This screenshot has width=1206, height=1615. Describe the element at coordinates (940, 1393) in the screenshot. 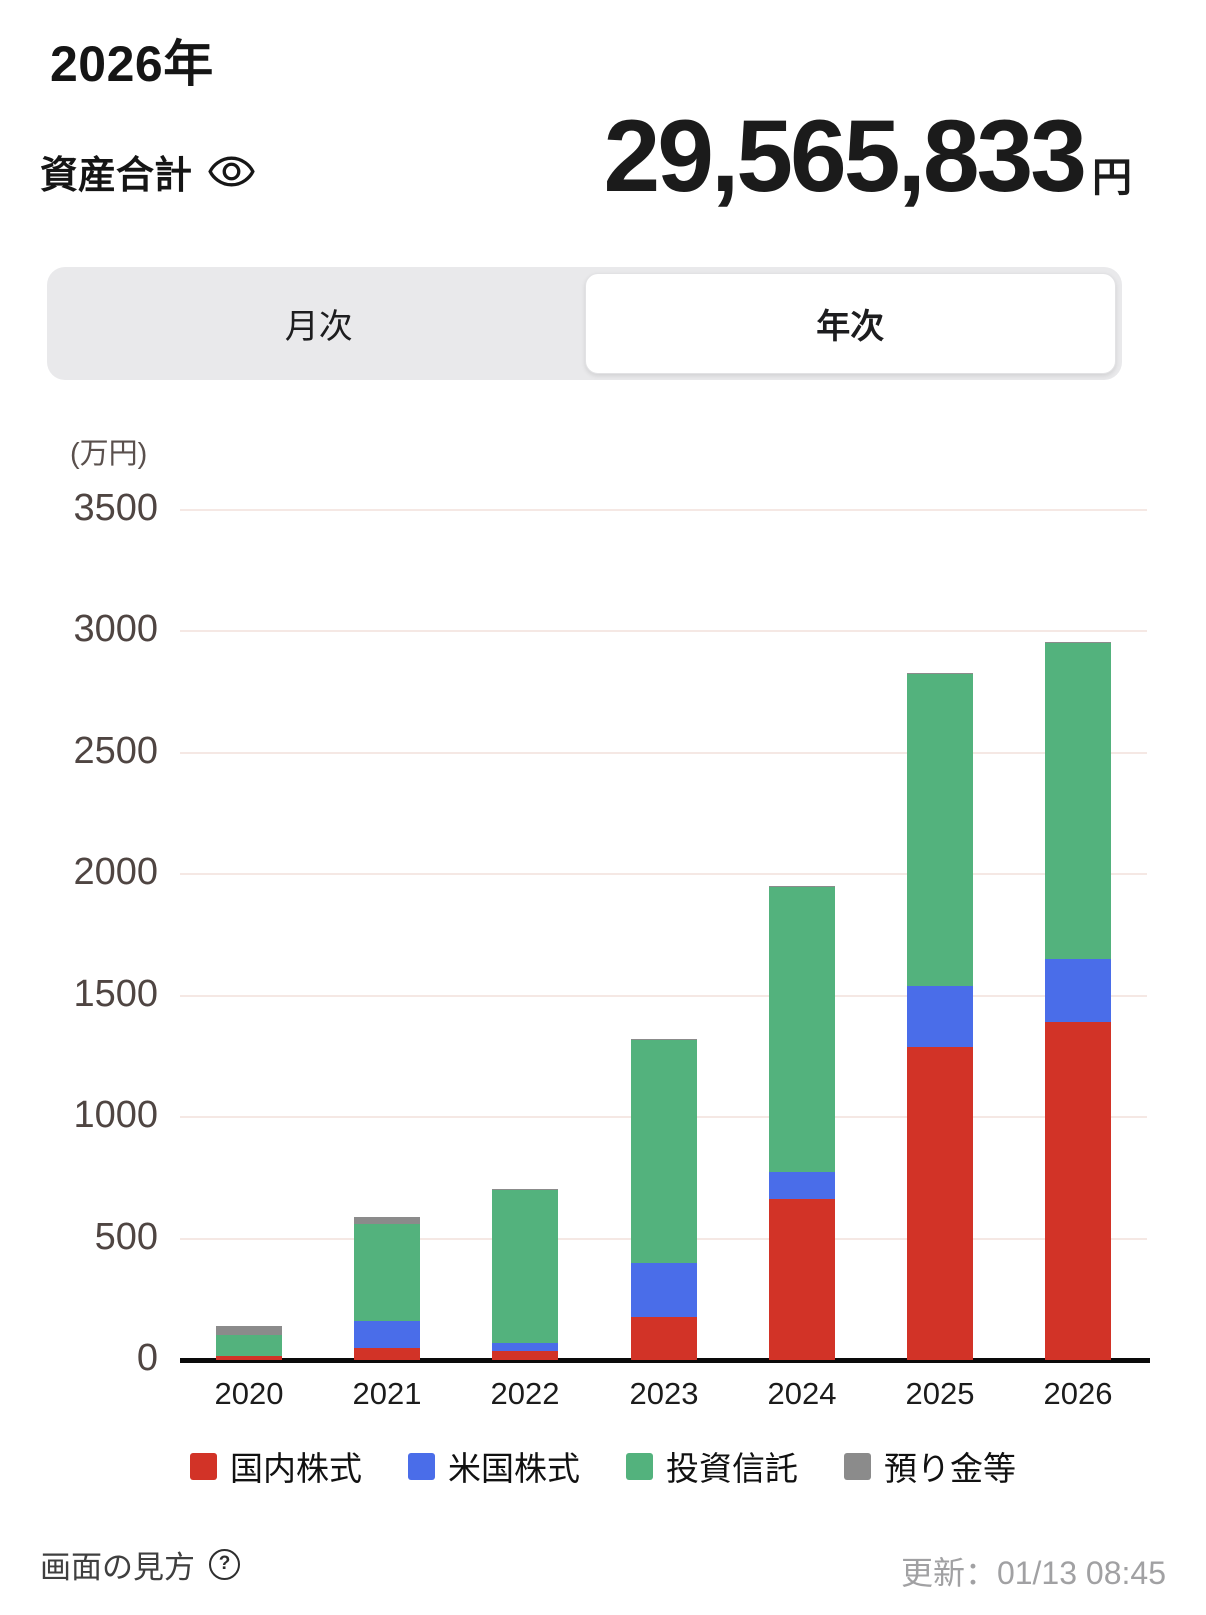

I see `x-tick-label-2025: 2025` at that location.